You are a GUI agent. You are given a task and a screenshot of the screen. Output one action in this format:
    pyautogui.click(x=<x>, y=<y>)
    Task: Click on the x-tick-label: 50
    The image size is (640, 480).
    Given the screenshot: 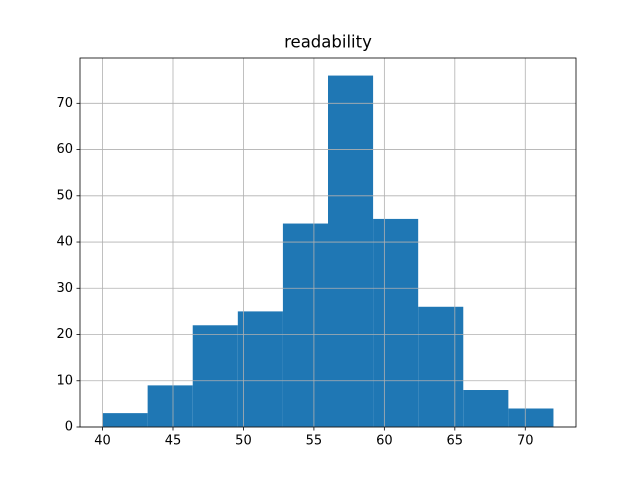 What is the action you would take?
    pyautogui.click(x=243, y=441)
    